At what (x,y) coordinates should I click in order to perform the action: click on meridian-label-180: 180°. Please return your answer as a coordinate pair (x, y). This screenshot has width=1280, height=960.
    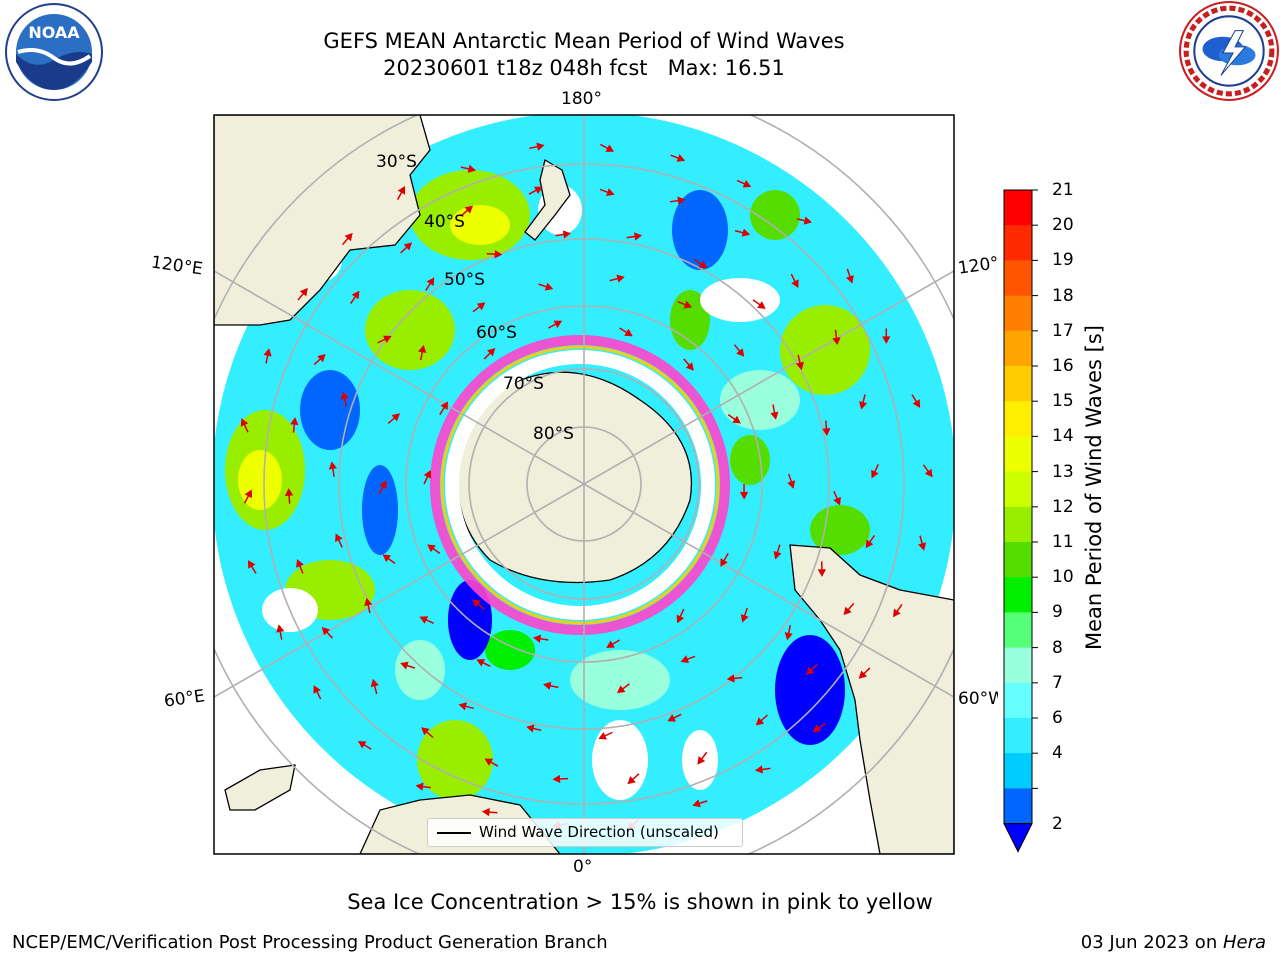
    Looking at the image, I should click on (581, 99).